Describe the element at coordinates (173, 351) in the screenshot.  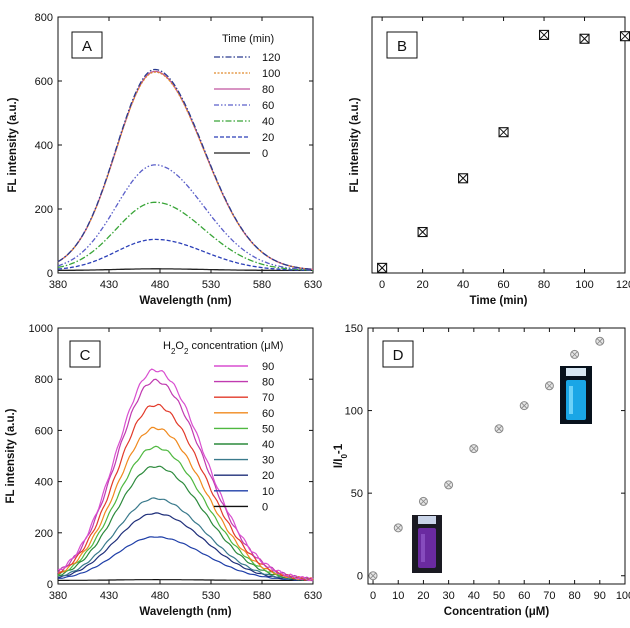
I see `legend-title-part: 2` at that location.